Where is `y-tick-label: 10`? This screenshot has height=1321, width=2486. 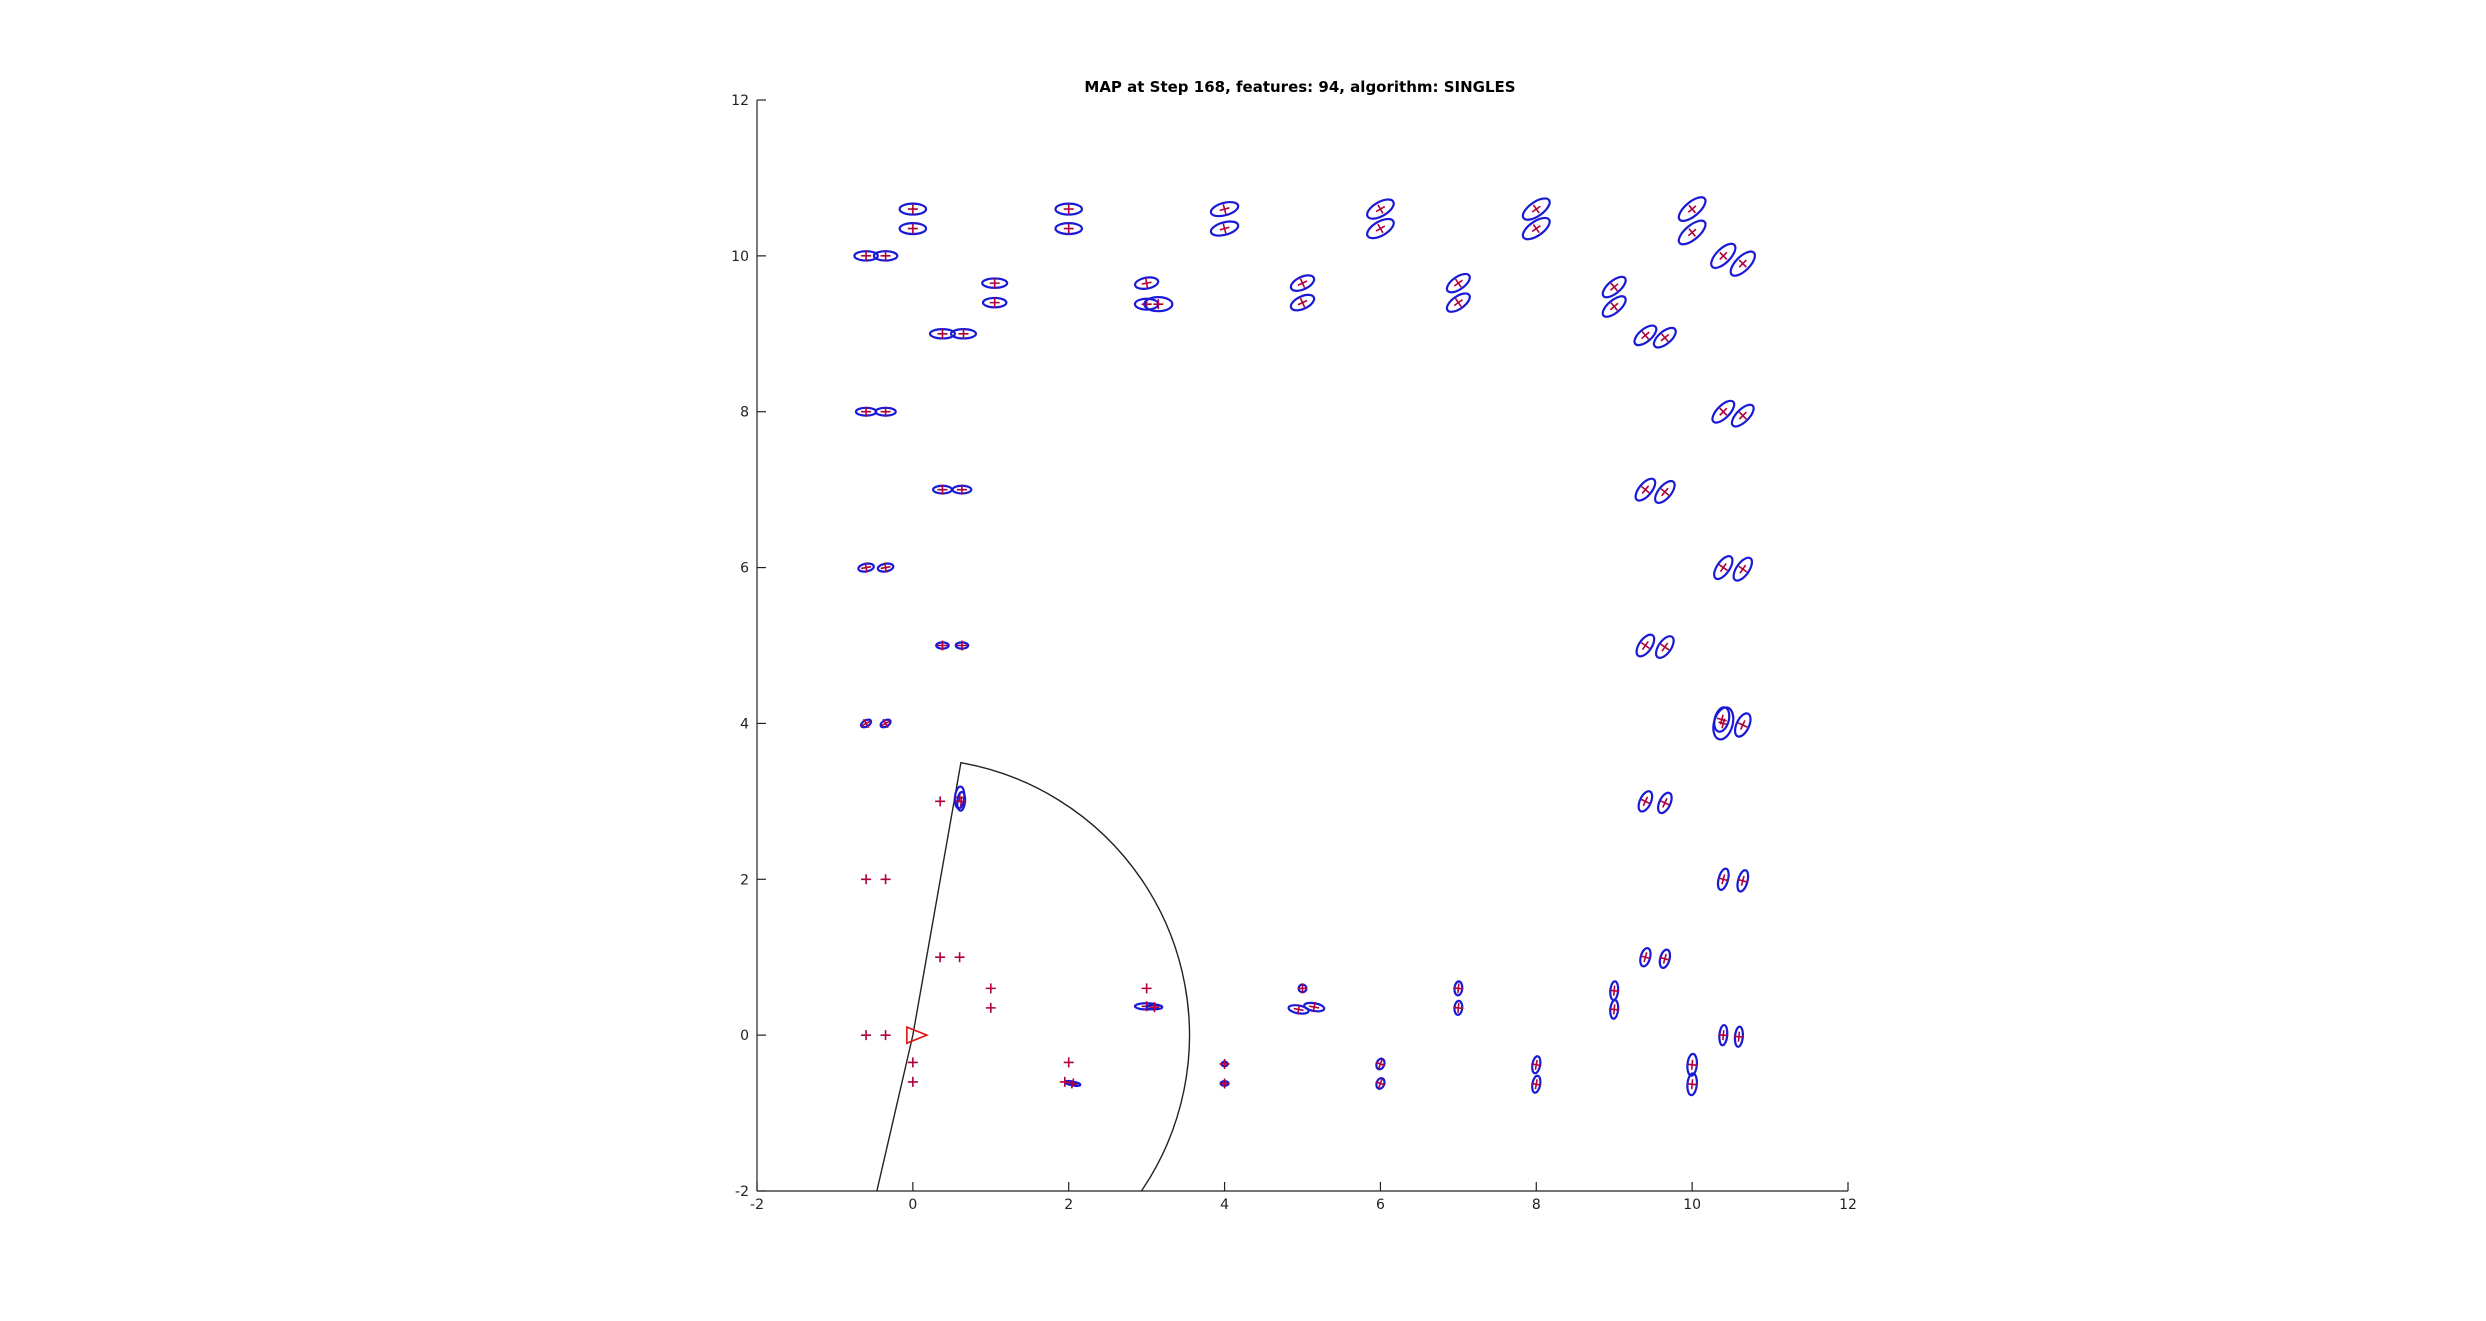
y-tick-label: 10 is located at coordinates (740, 257).